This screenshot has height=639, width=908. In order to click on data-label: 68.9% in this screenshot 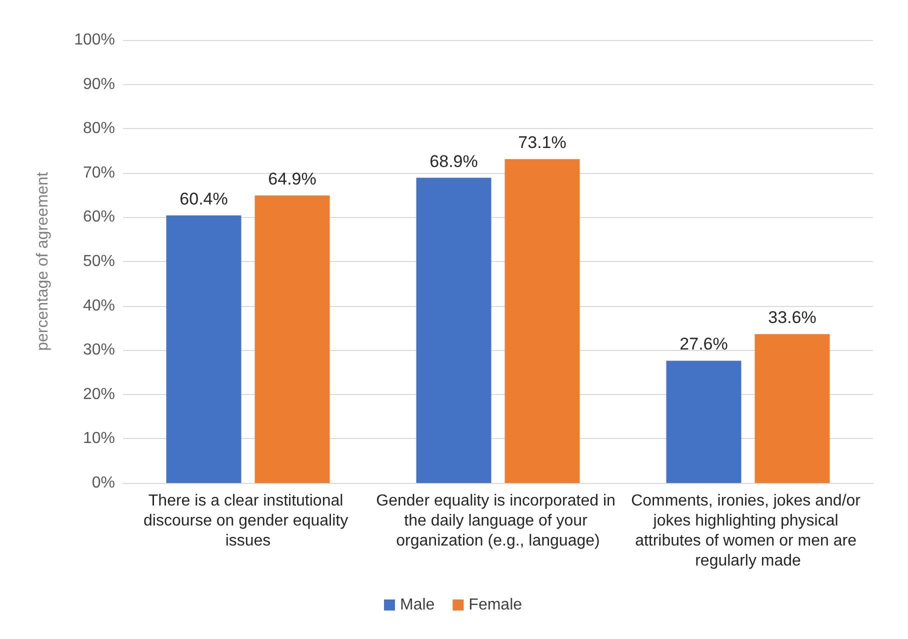, I will do `click(454, 161)`.